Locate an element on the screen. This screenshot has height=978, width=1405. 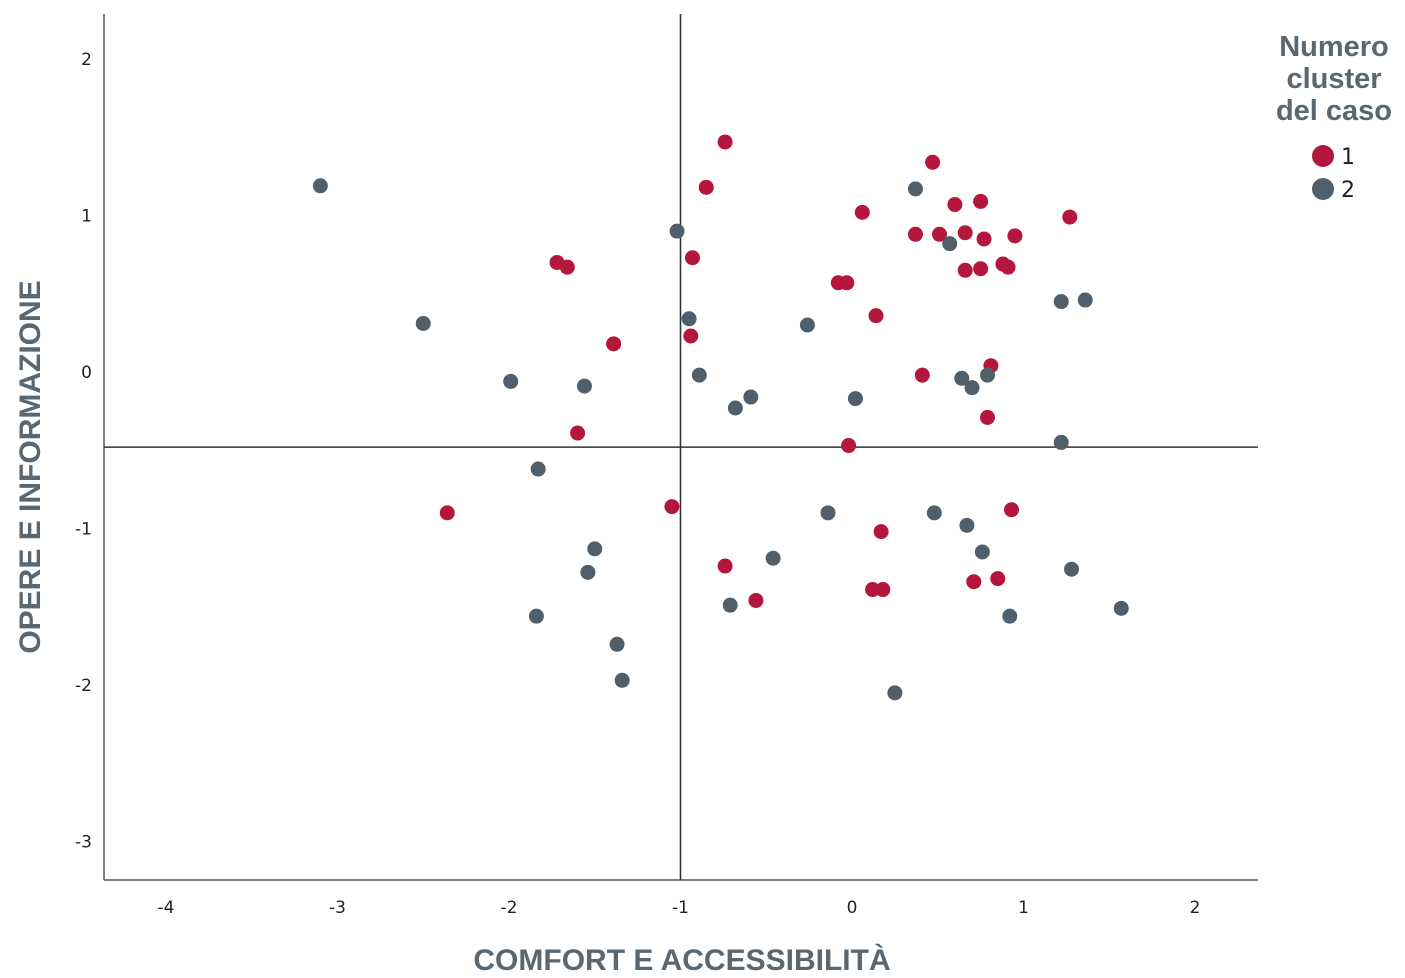
x-tick-label: 0 is located at coordinates (852, 908).